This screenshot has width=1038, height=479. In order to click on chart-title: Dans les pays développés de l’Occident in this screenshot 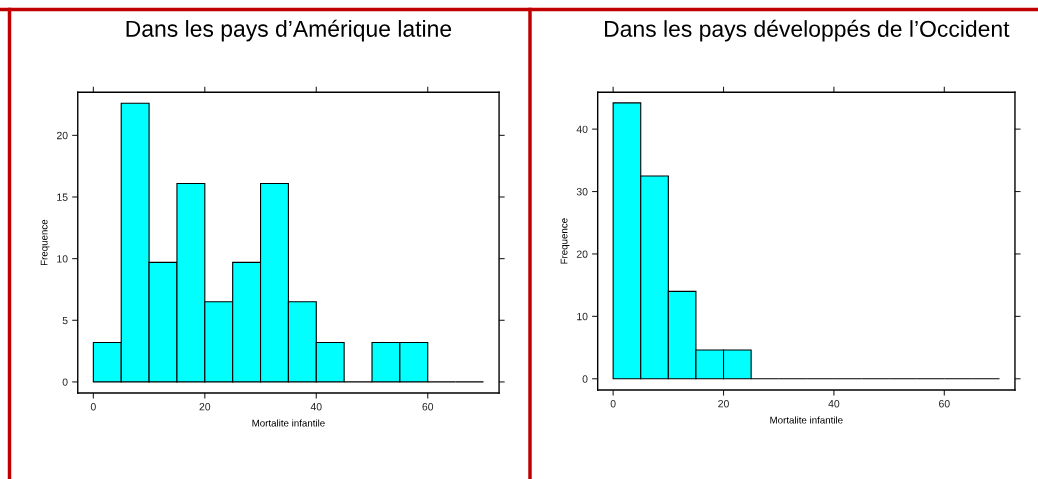, I will do `click(807, 30)`.